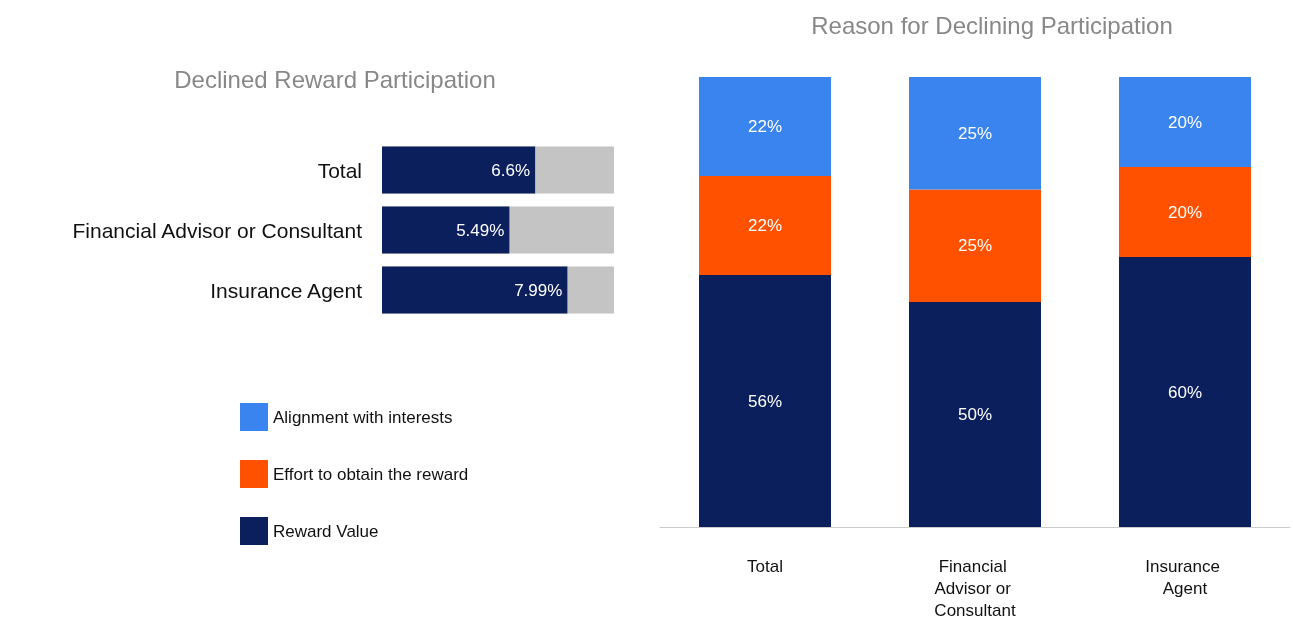 Image resolution: width=1293 pixels, height=621 pixels. What do you see at coordinates (992, 25) in the screenshot?
I see `chart-title: Reason for Declining Participation` at bounding box center [992, 25].